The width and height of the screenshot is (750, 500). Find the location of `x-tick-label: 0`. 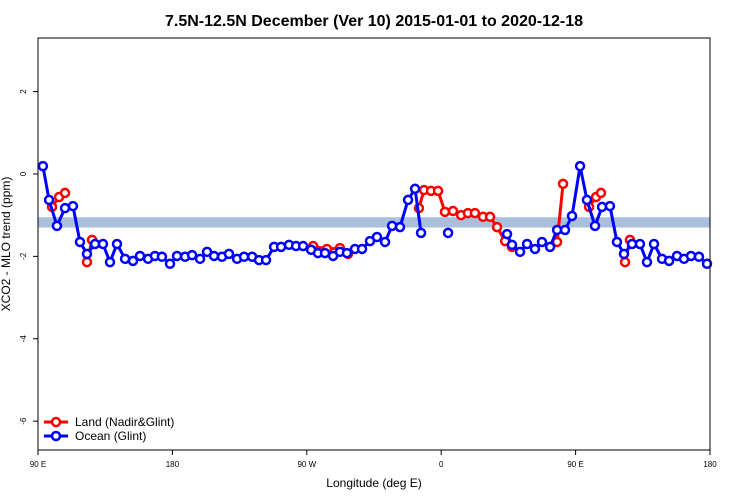

x-tick-label: 0 is located at coordinates (441, 464).